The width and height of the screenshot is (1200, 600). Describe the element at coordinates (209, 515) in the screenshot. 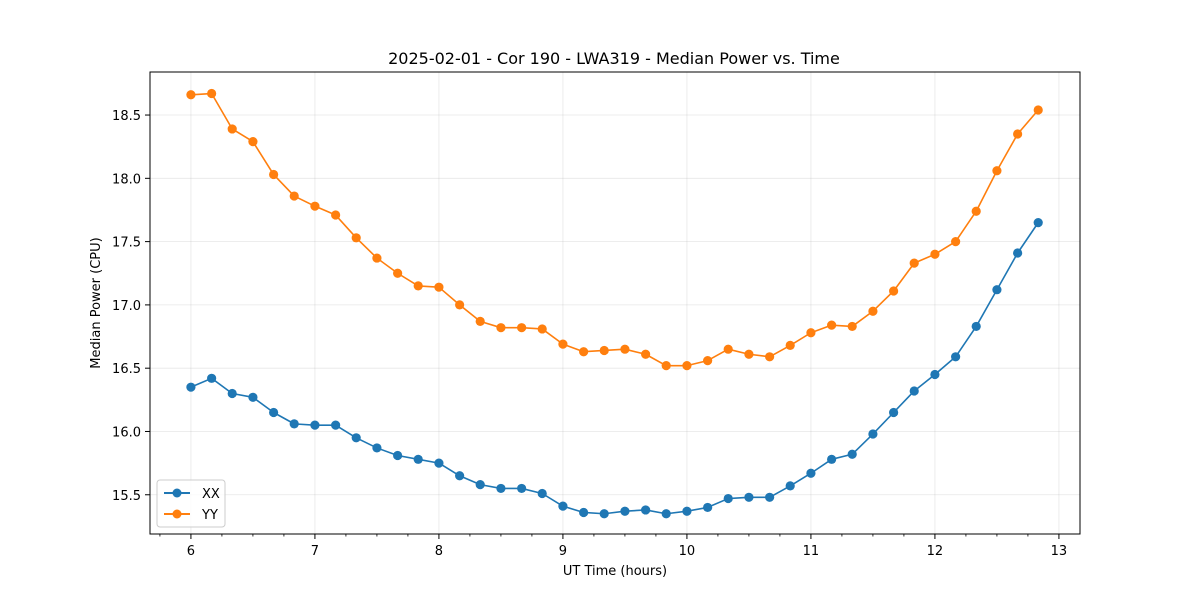

I see `legend-label-yy: YY` at that location.